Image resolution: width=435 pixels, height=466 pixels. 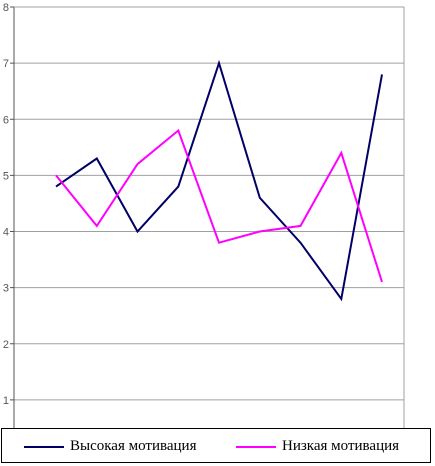 I want to click on legend-item-low: Низкая мотивация, so click(x=317, y=446).